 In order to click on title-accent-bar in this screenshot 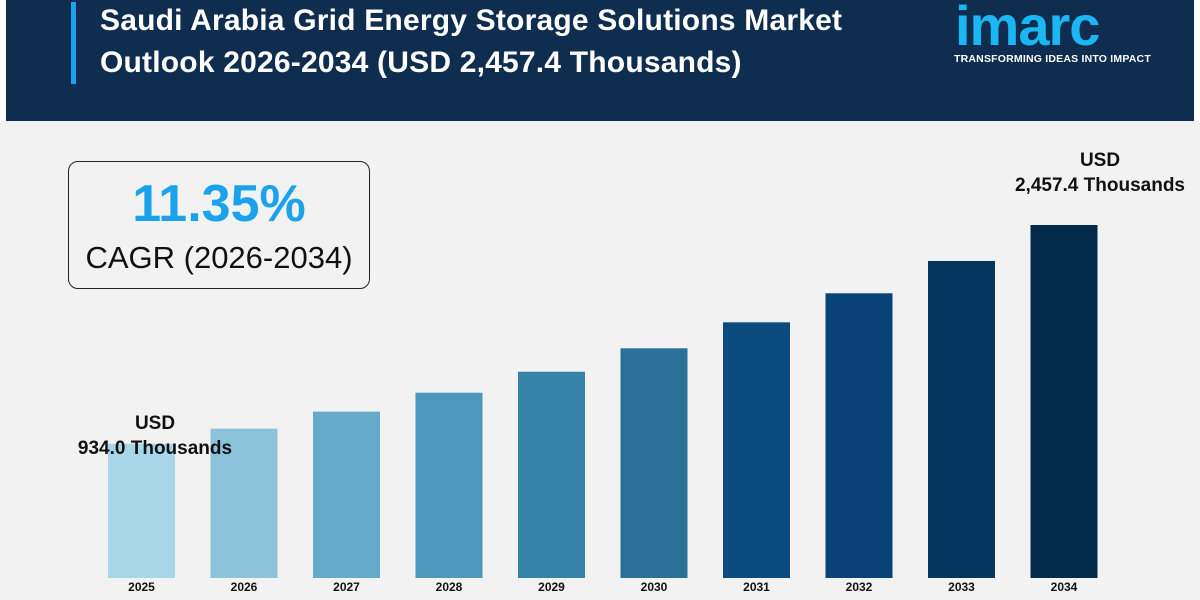, I will do `click(73, 43)`.